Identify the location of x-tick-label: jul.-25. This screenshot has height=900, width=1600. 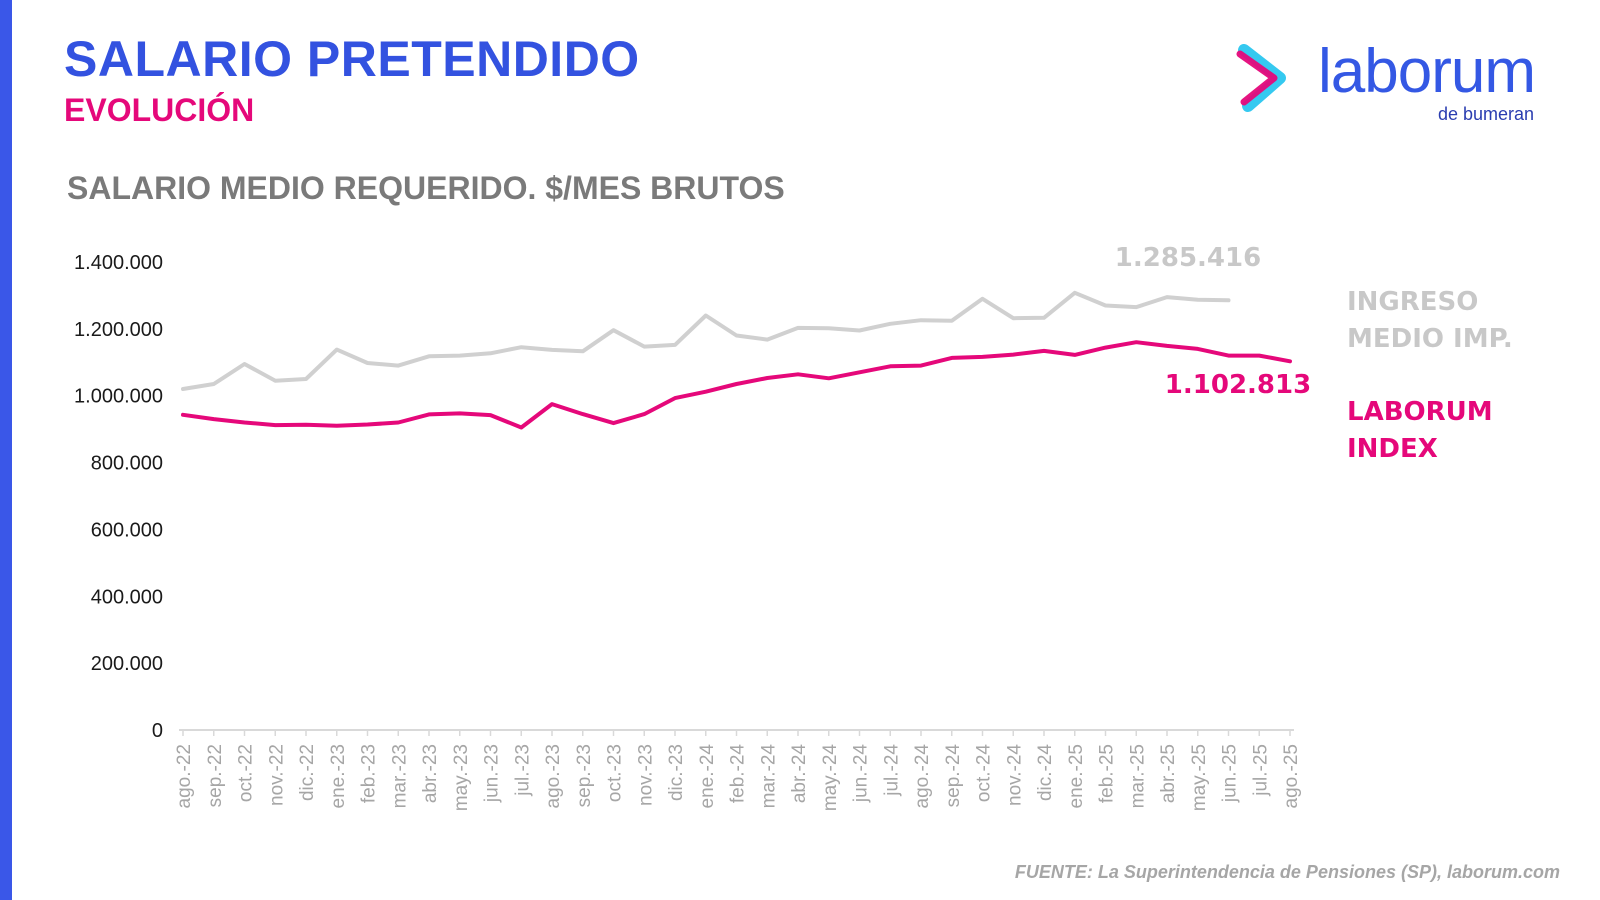
(1260, 770).